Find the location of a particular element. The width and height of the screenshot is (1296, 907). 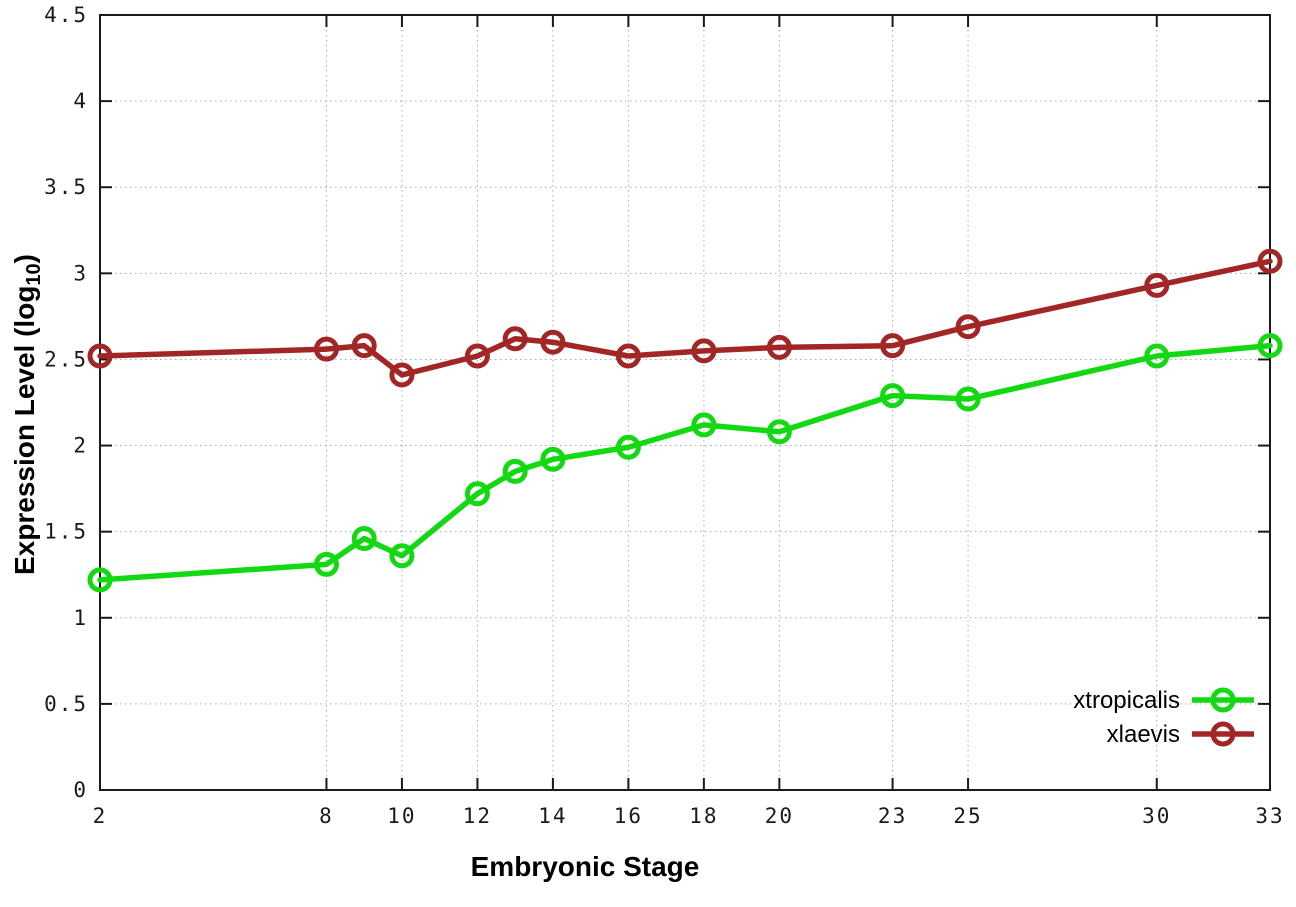

legend-label-xtropicalis: xtropicalis is located at coordinates (1126, 700).